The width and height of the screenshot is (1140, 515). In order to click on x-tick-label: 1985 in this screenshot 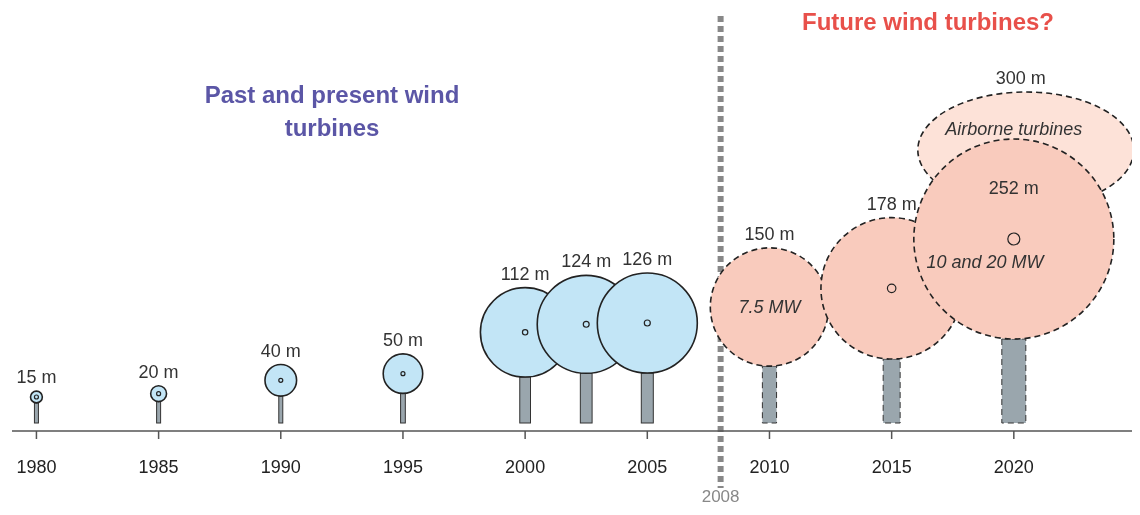, I will do `click(158, 467)`.